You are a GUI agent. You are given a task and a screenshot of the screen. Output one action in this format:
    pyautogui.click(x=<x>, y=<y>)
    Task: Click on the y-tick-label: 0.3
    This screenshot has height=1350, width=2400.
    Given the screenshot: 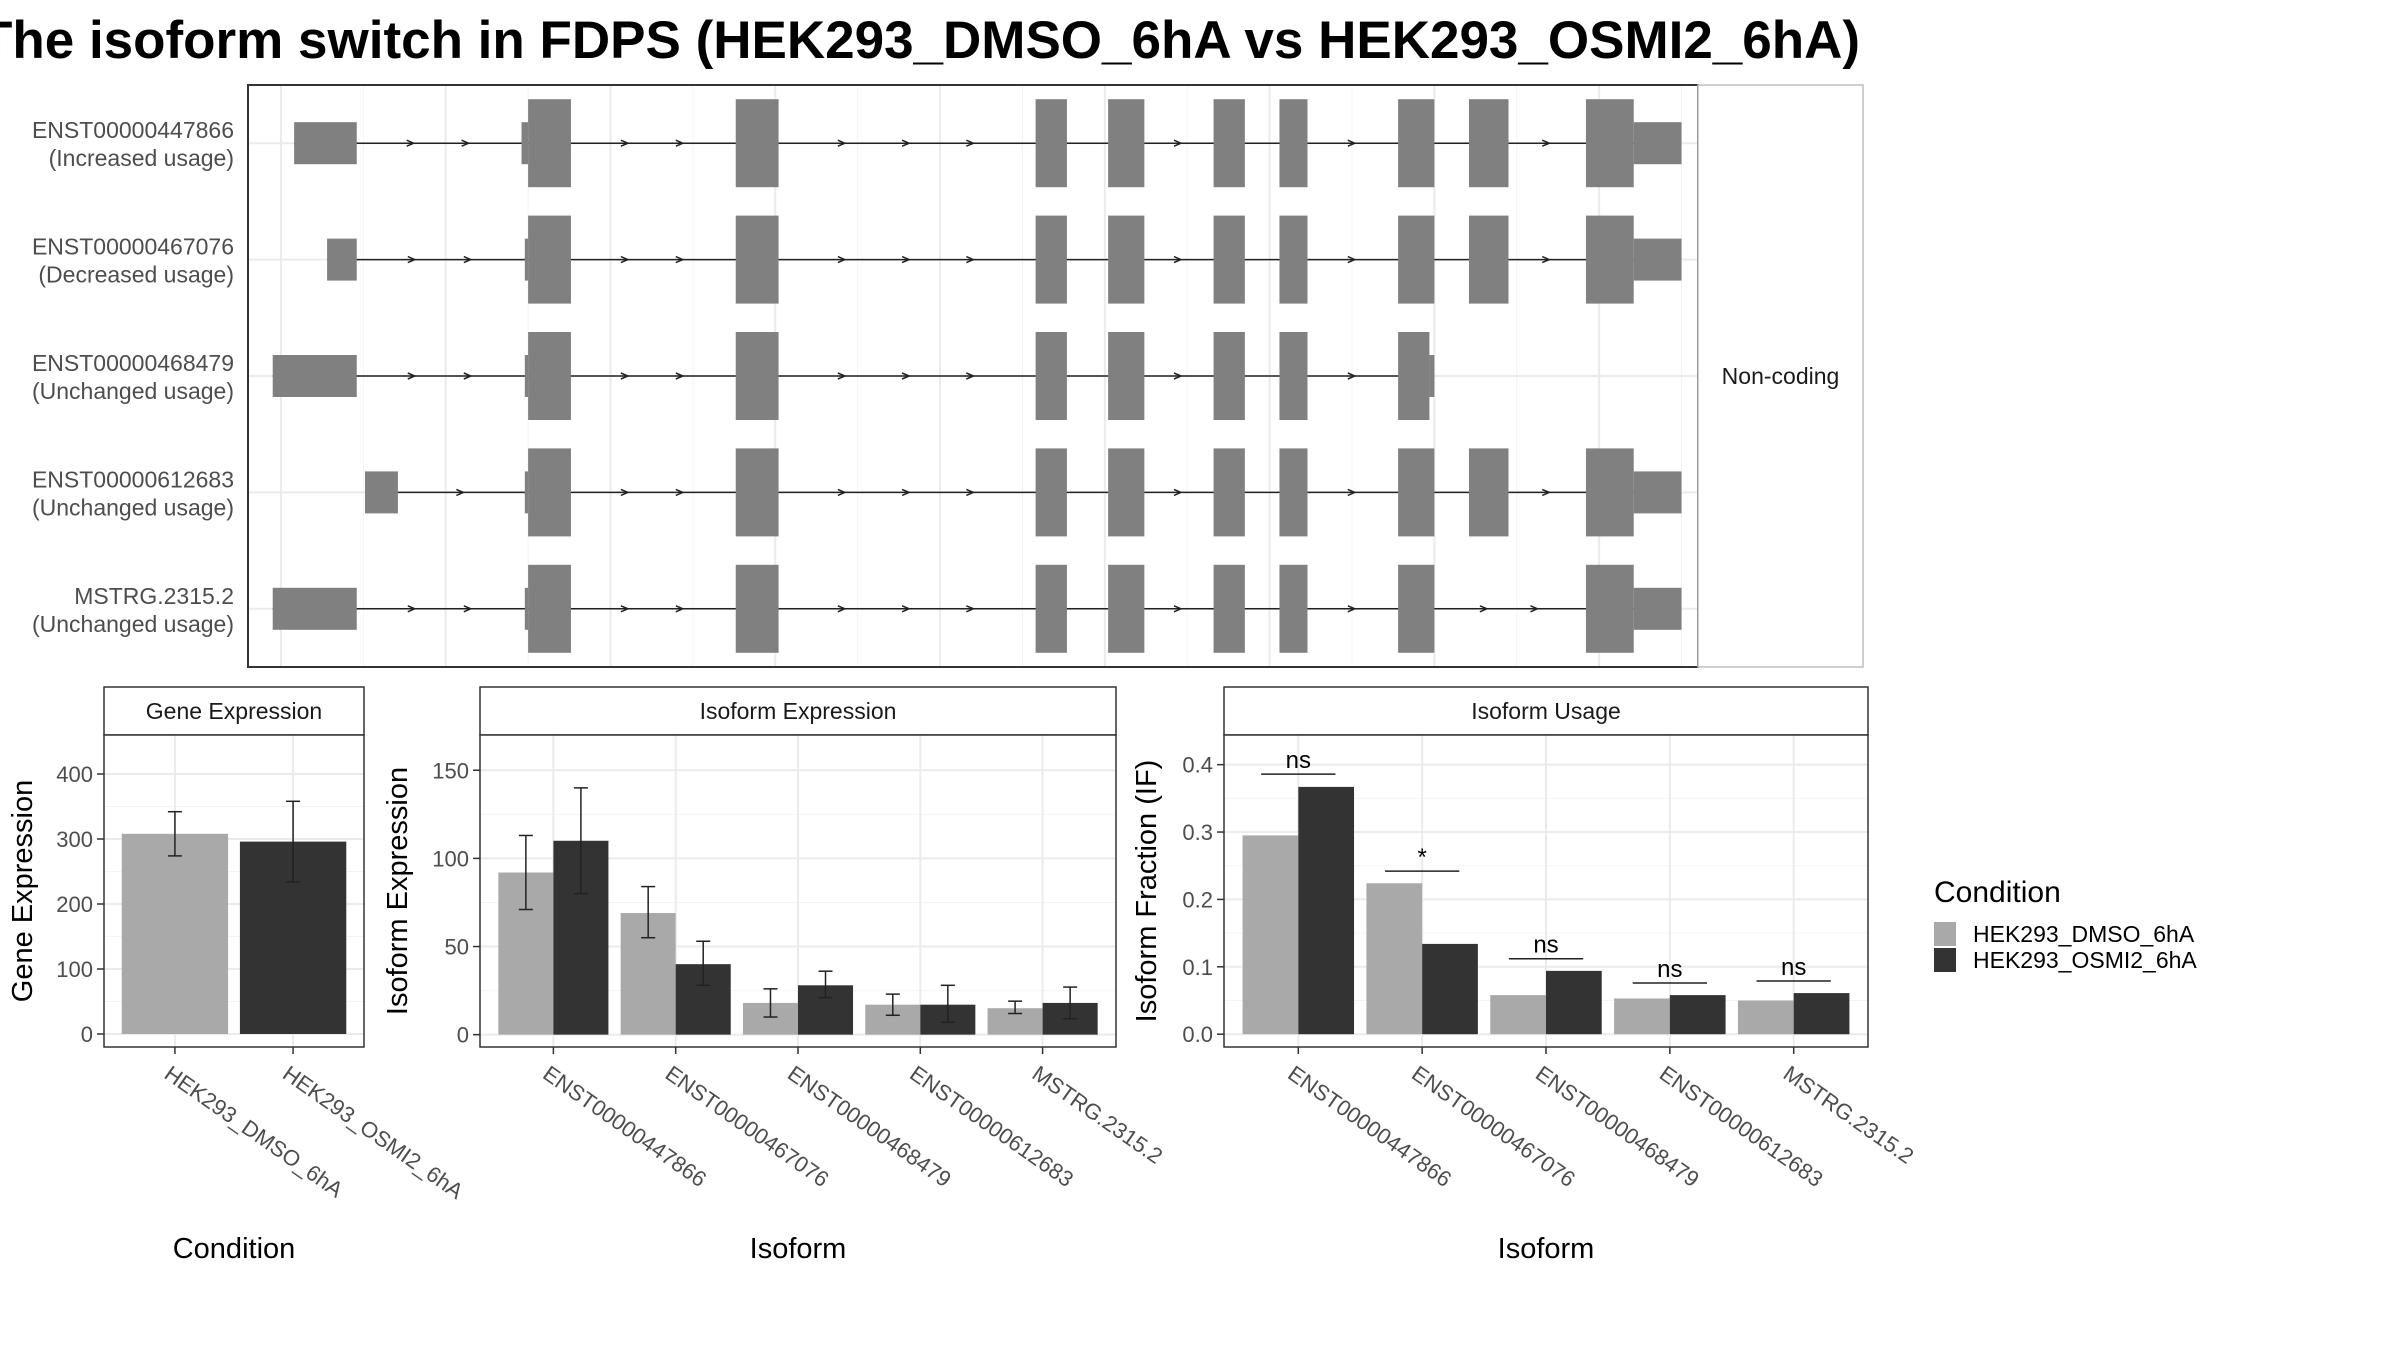 What is the action you would take?
    pyautogui.click(x=1197, y=832)
    